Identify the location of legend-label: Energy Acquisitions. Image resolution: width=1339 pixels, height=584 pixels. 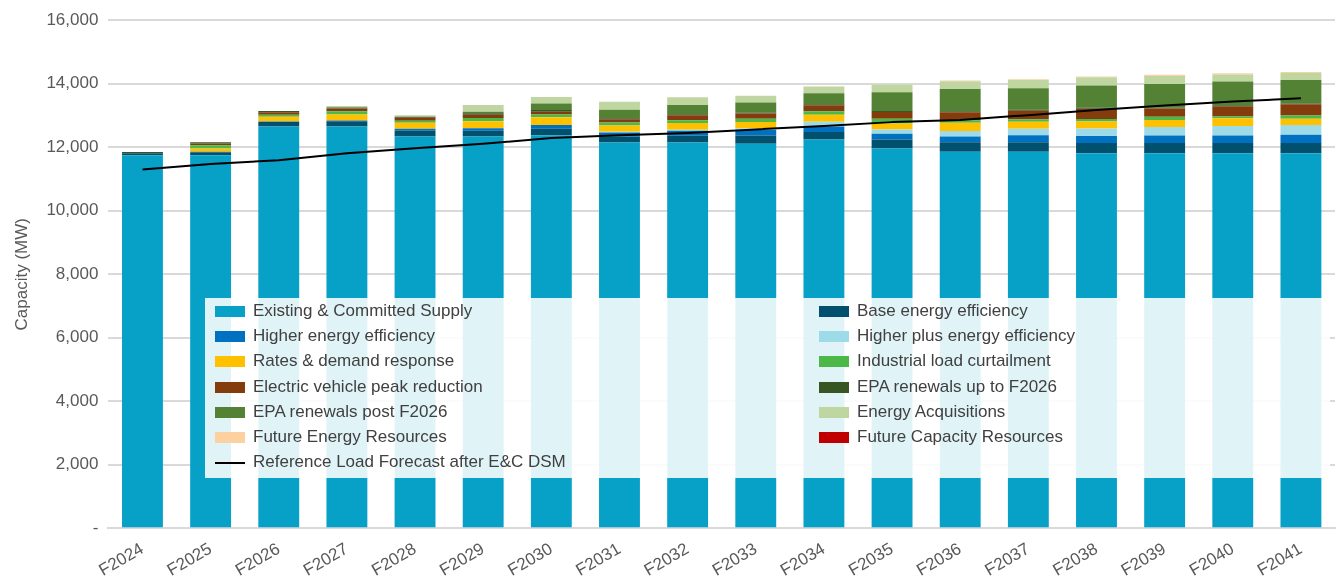
(931, 411).